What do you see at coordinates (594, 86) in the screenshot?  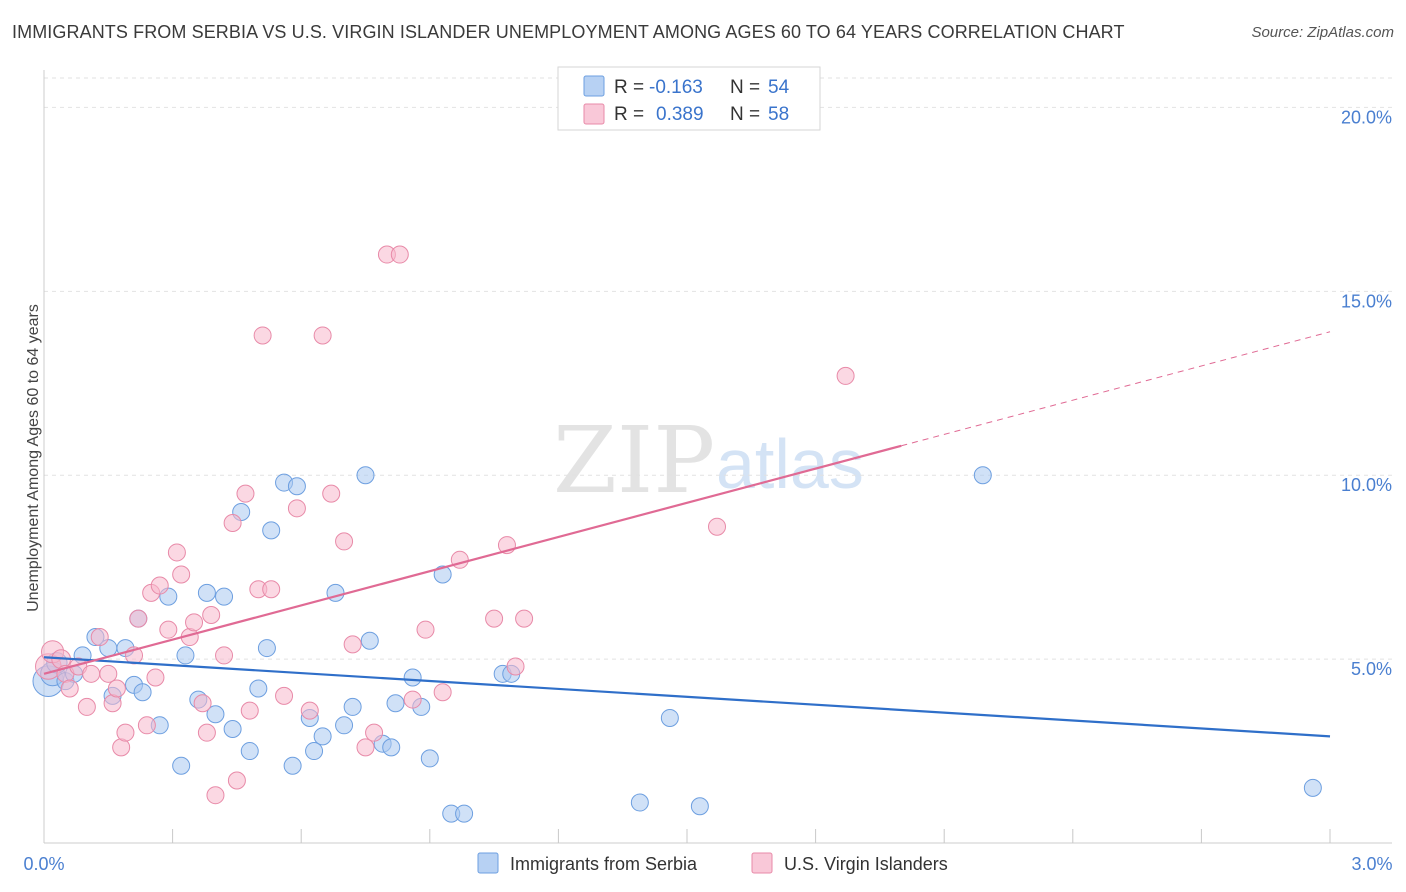 I see `legend-swatch-blue` at bounding box center [594, 86].